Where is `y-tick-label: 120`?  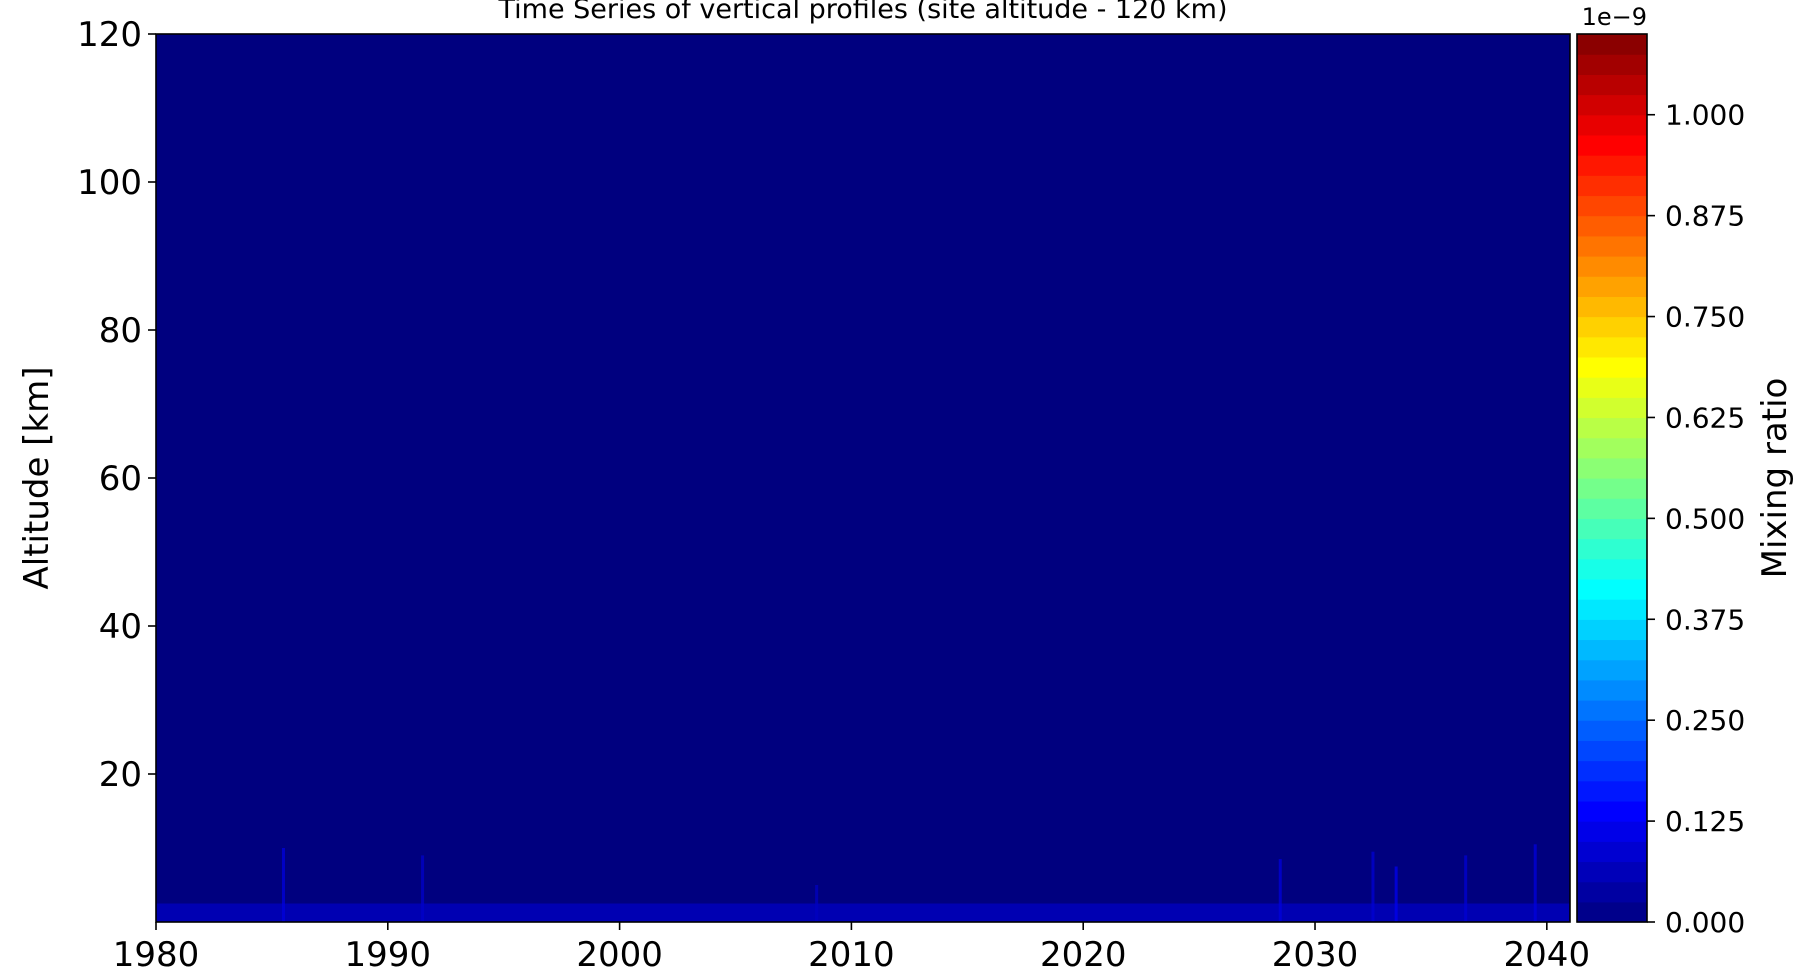
y-tick-label: 120 is located at coordinates (109, 35).